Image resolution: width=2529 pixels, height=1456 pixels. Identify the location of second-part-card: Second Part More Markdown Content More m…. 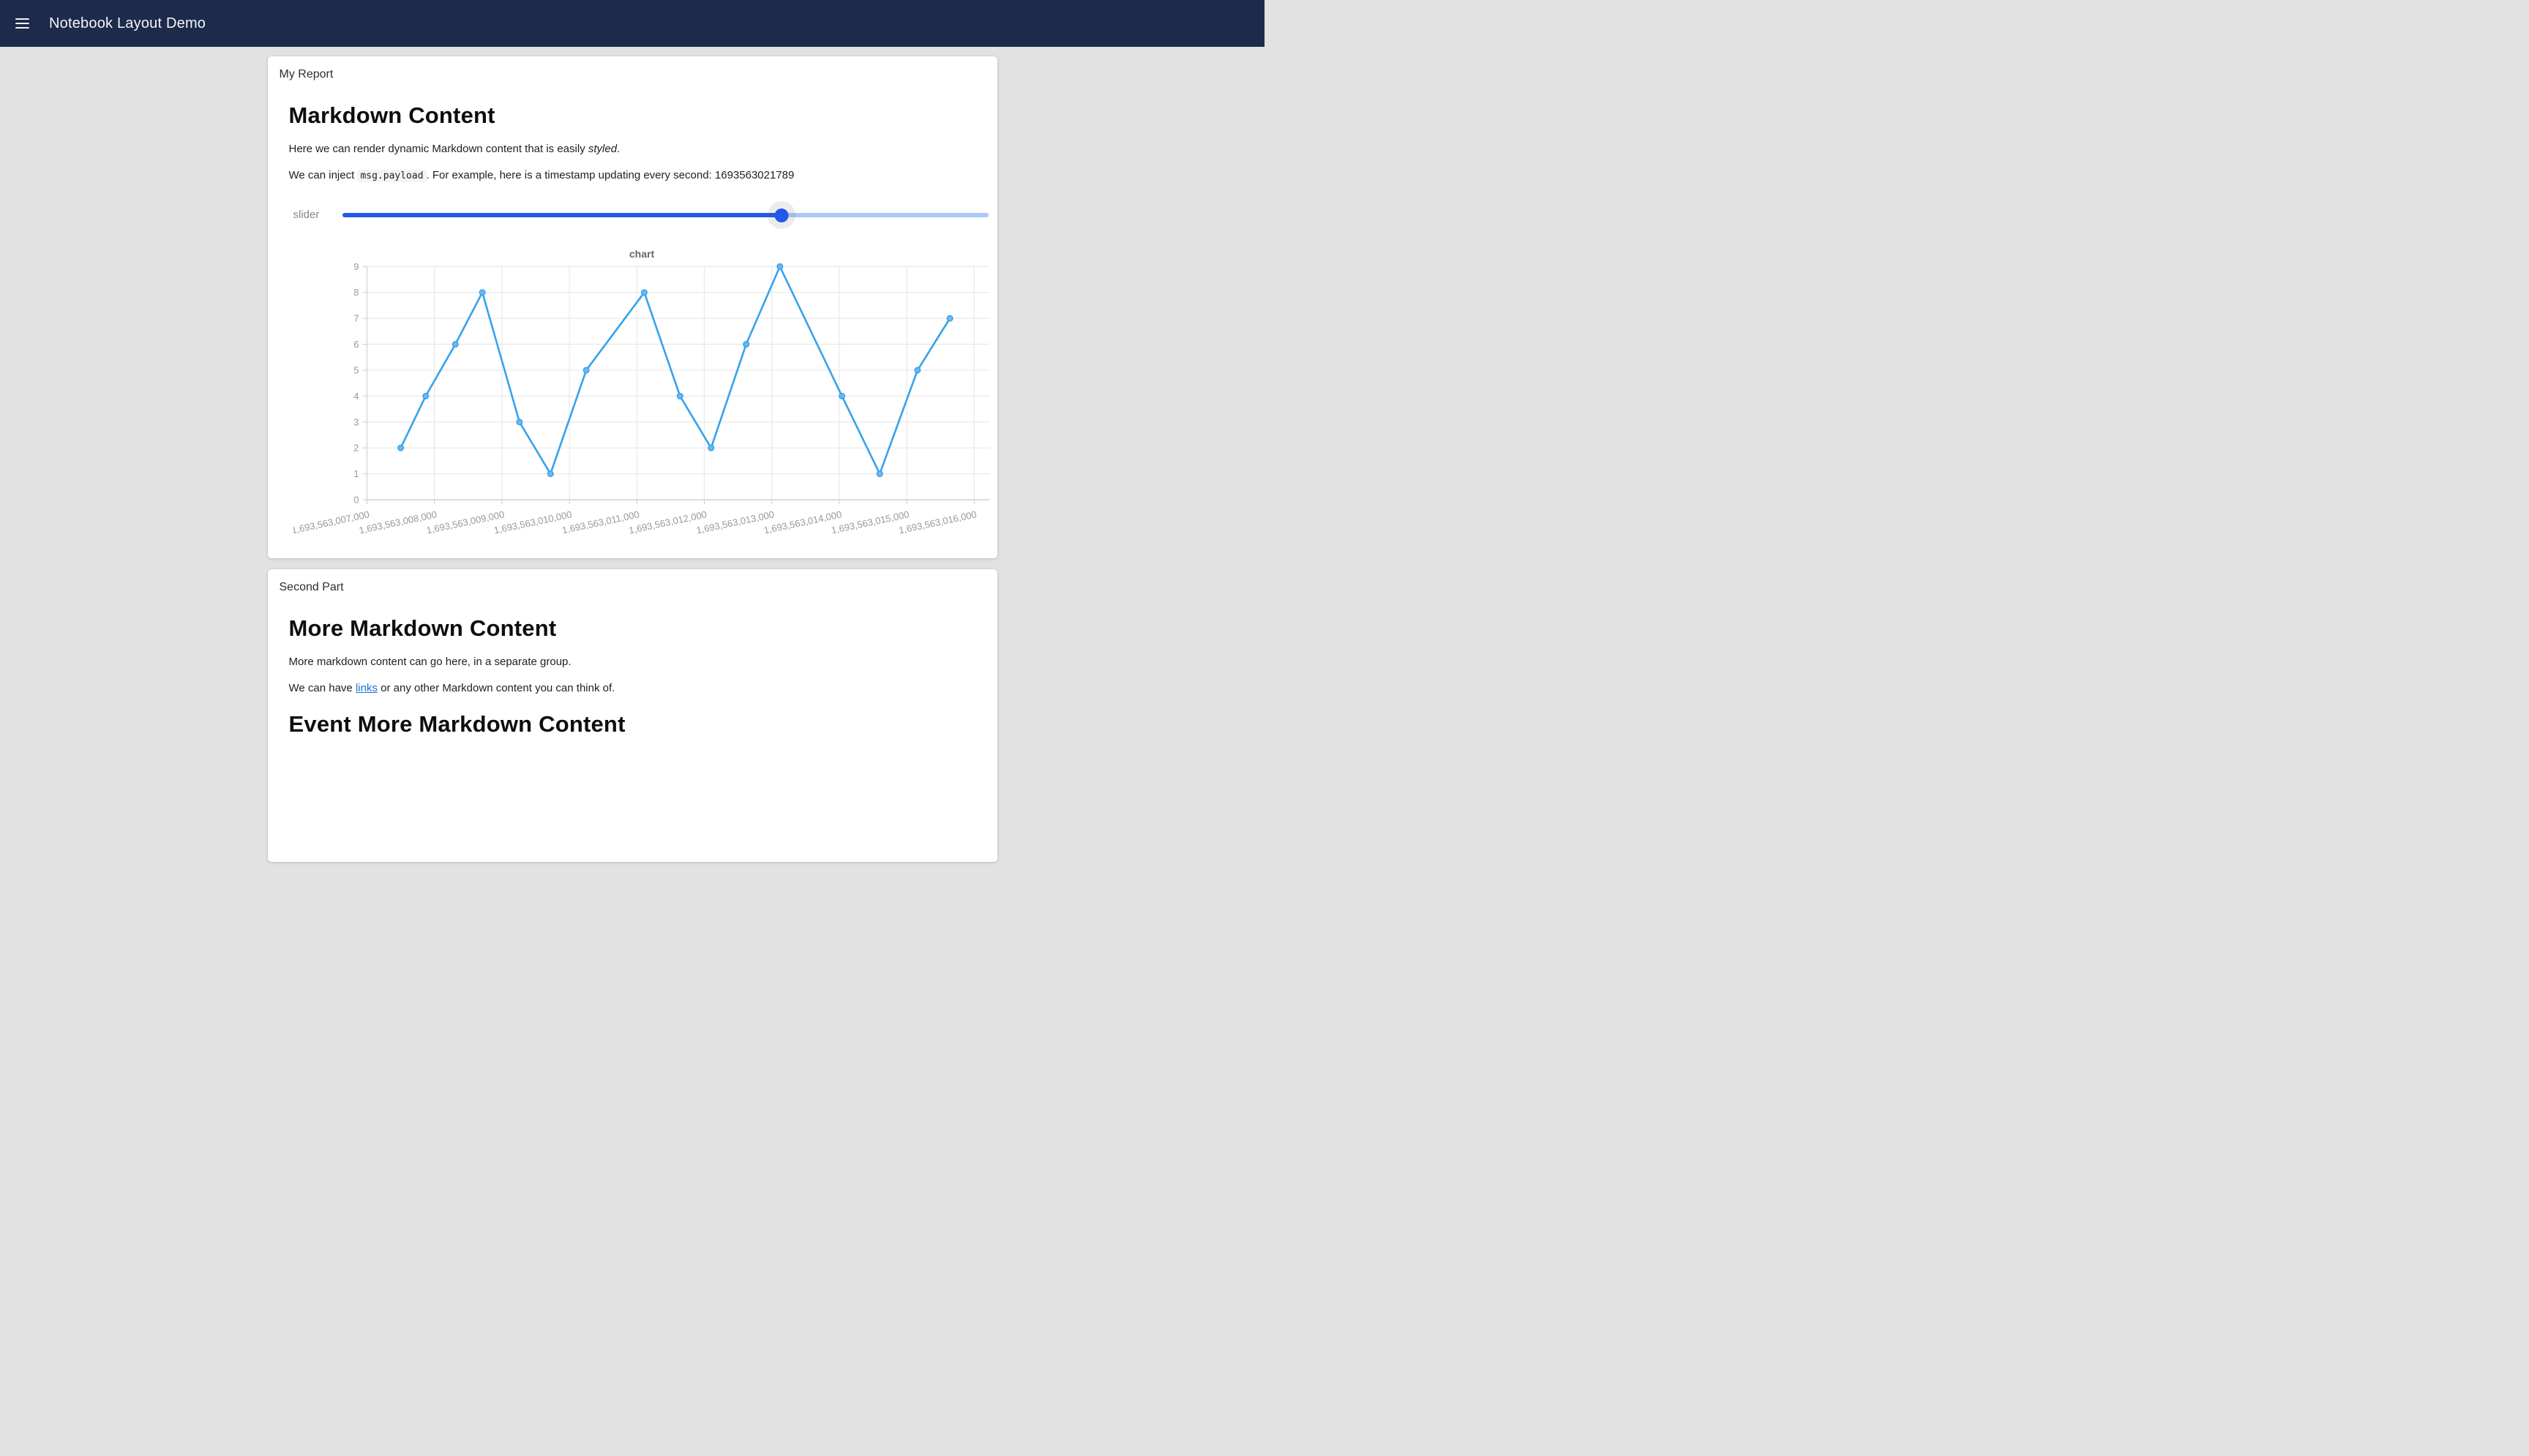
(632, 715).